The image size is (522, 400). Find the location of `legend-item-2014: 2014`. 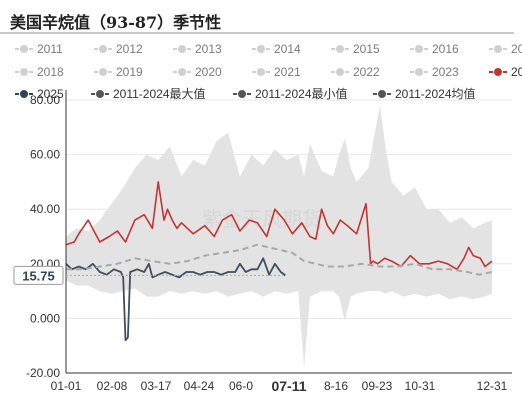

legend-item-2014: 2014 is located at coordinates (276, 49).